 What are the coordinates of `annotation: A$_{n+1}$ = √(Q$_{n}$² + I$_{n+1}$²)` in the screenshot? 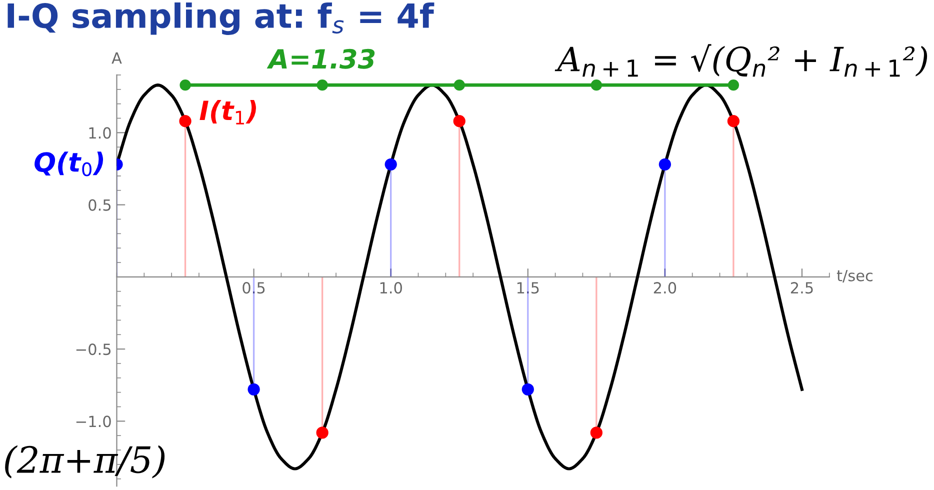 It's located at (741, 60).